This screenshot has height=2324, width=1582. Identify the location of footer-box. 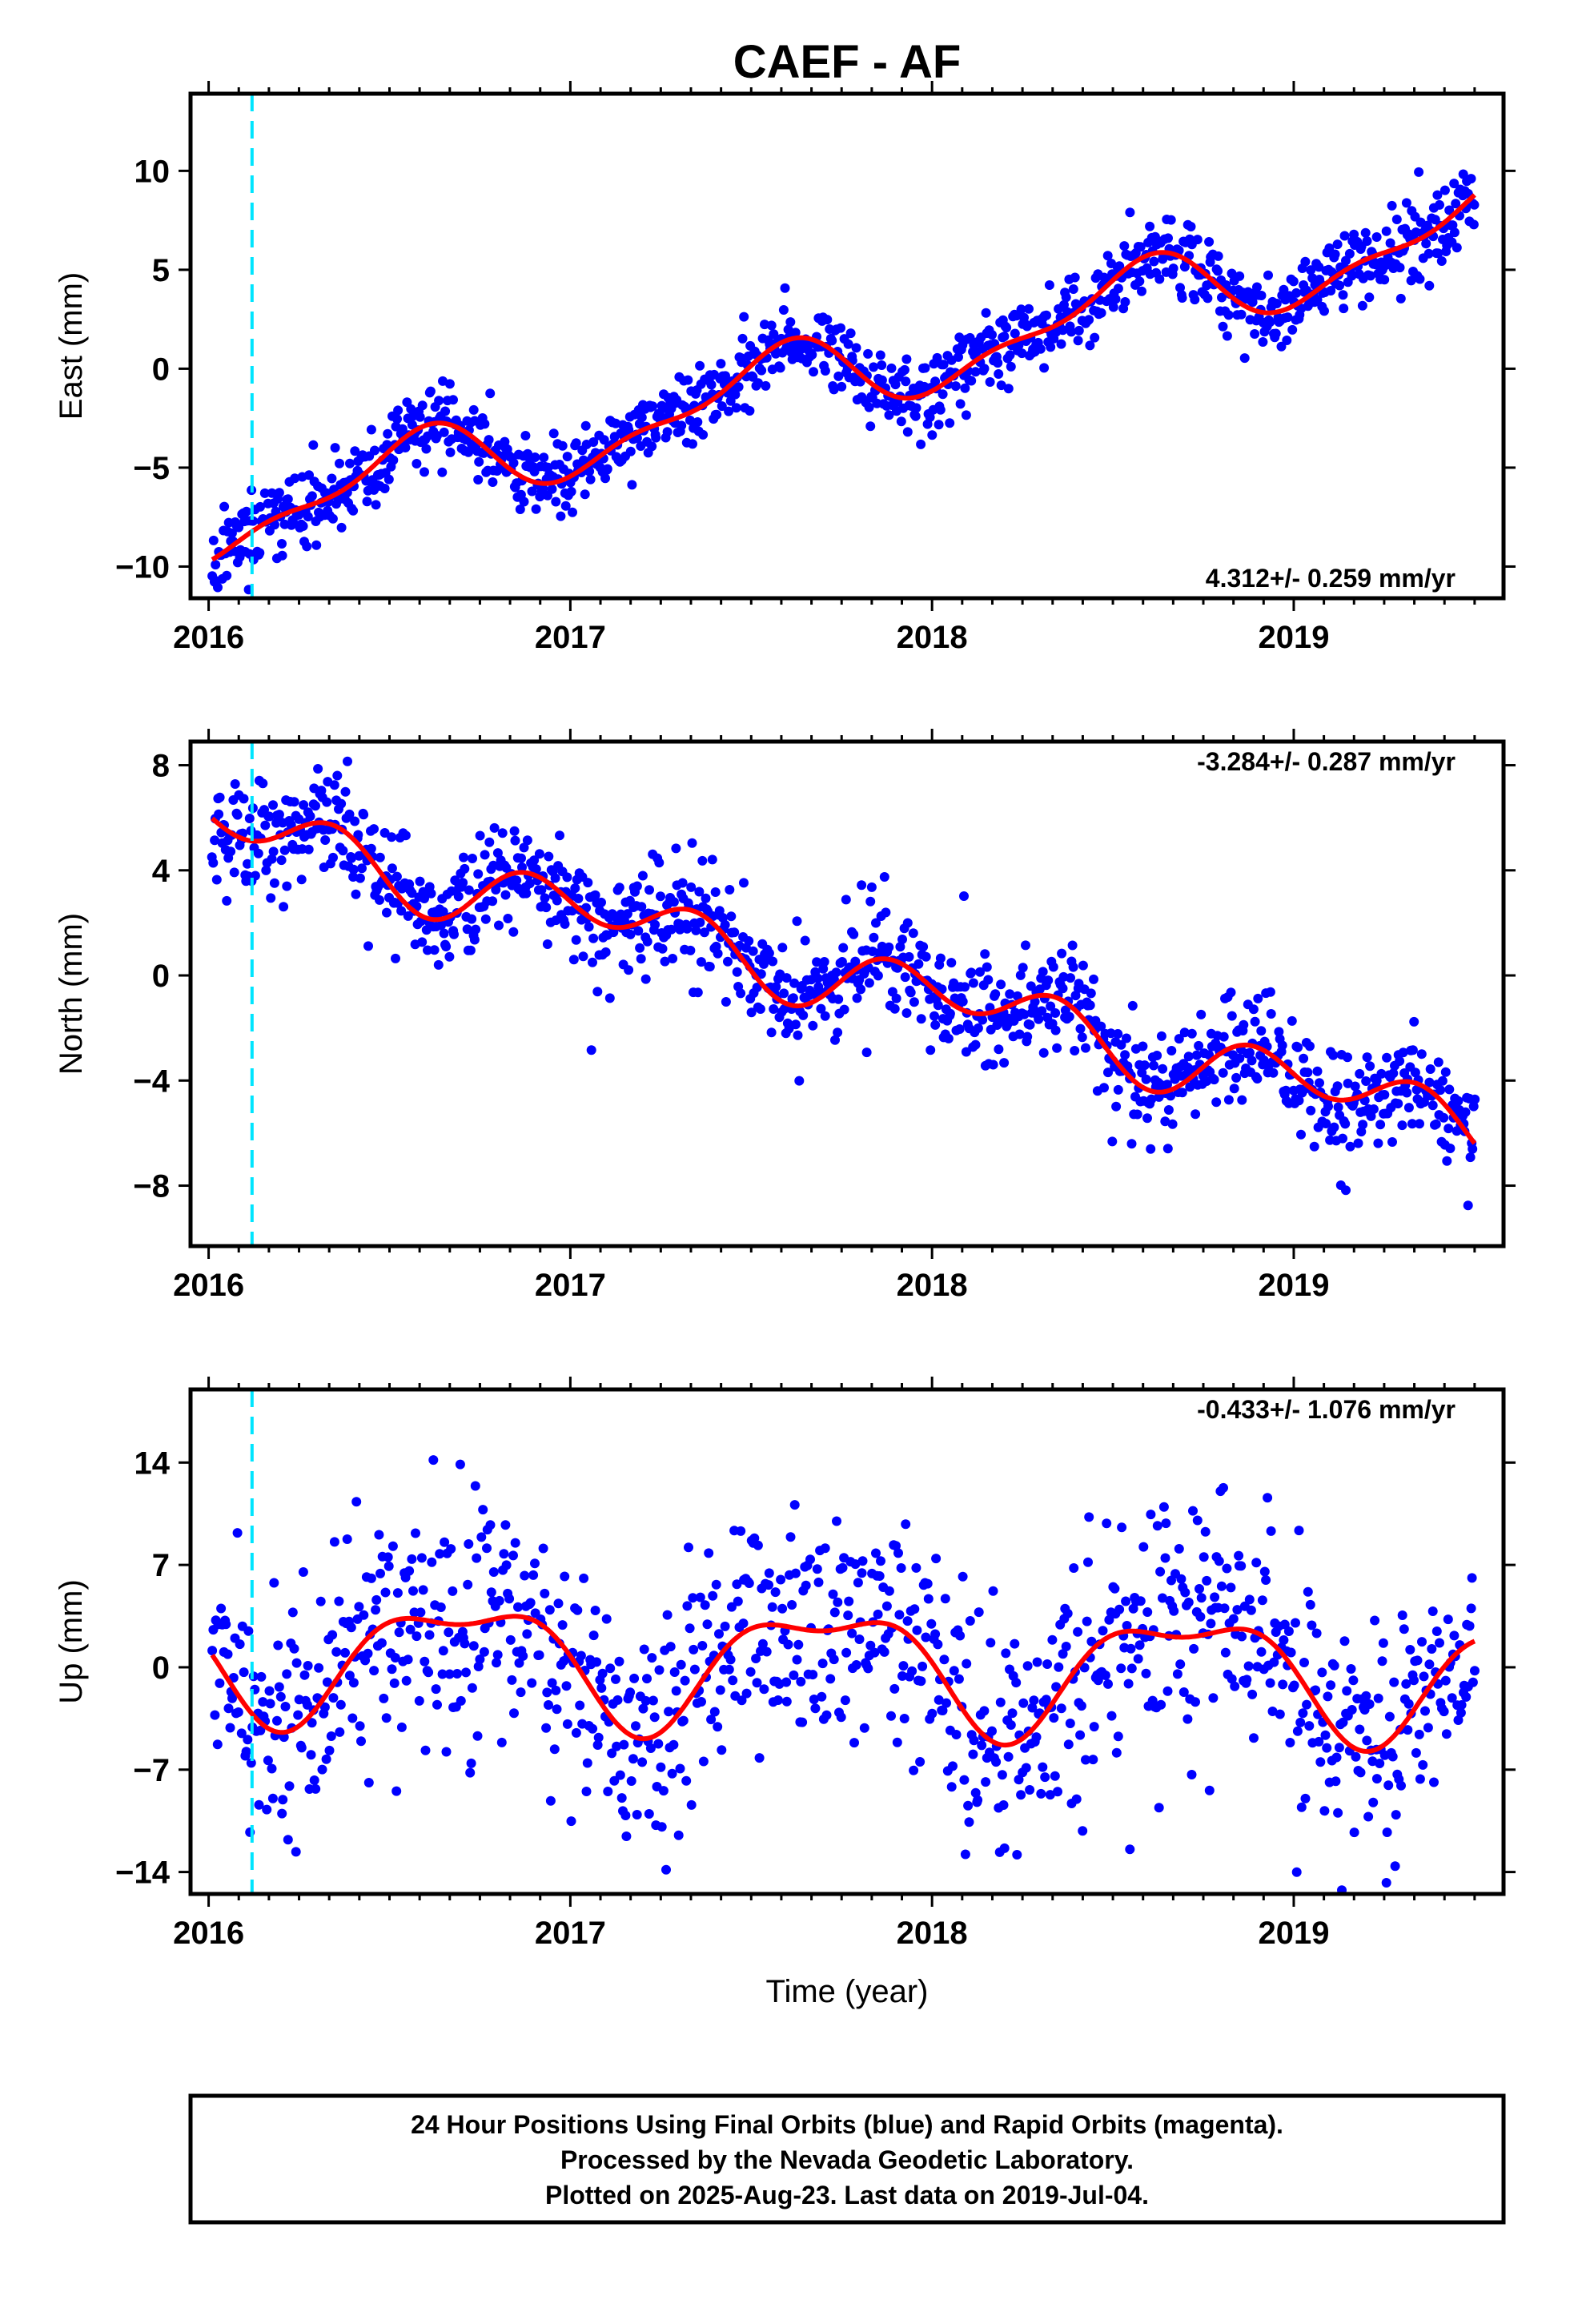
(847, 2159).